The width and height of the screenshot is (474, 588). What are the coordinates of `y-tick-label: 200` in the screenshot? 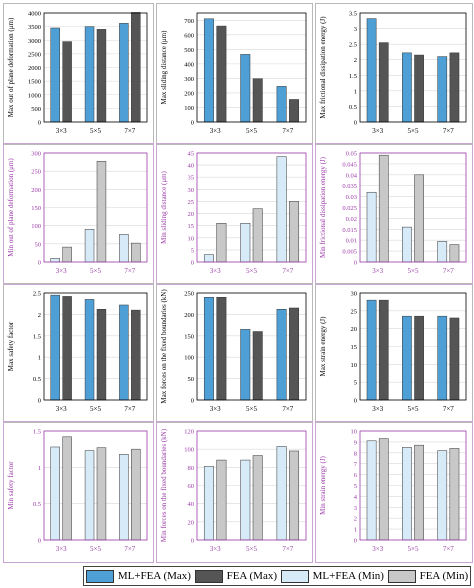 It's located at (189, 315).